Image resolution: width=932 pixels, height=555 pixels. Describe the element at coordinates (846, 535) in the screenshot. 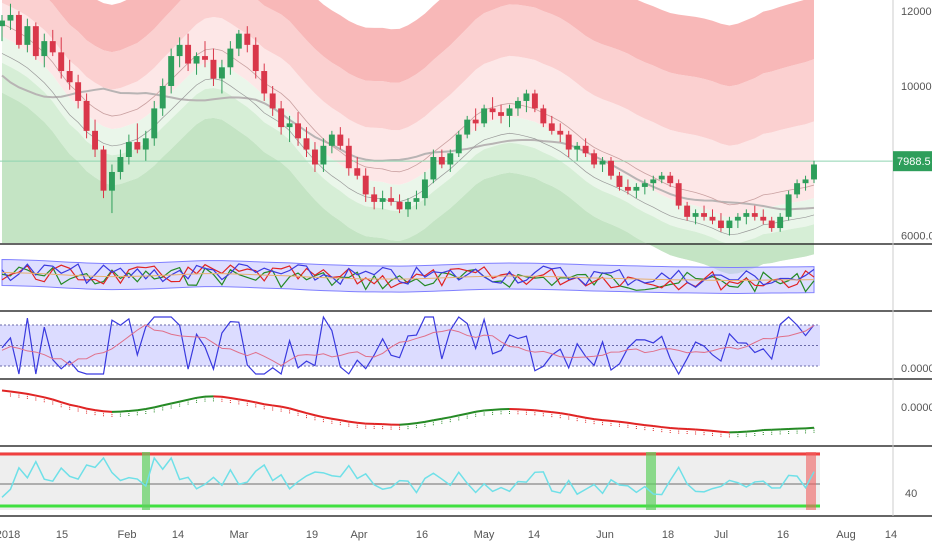

I see `x-tick-14: Aug` at that location.